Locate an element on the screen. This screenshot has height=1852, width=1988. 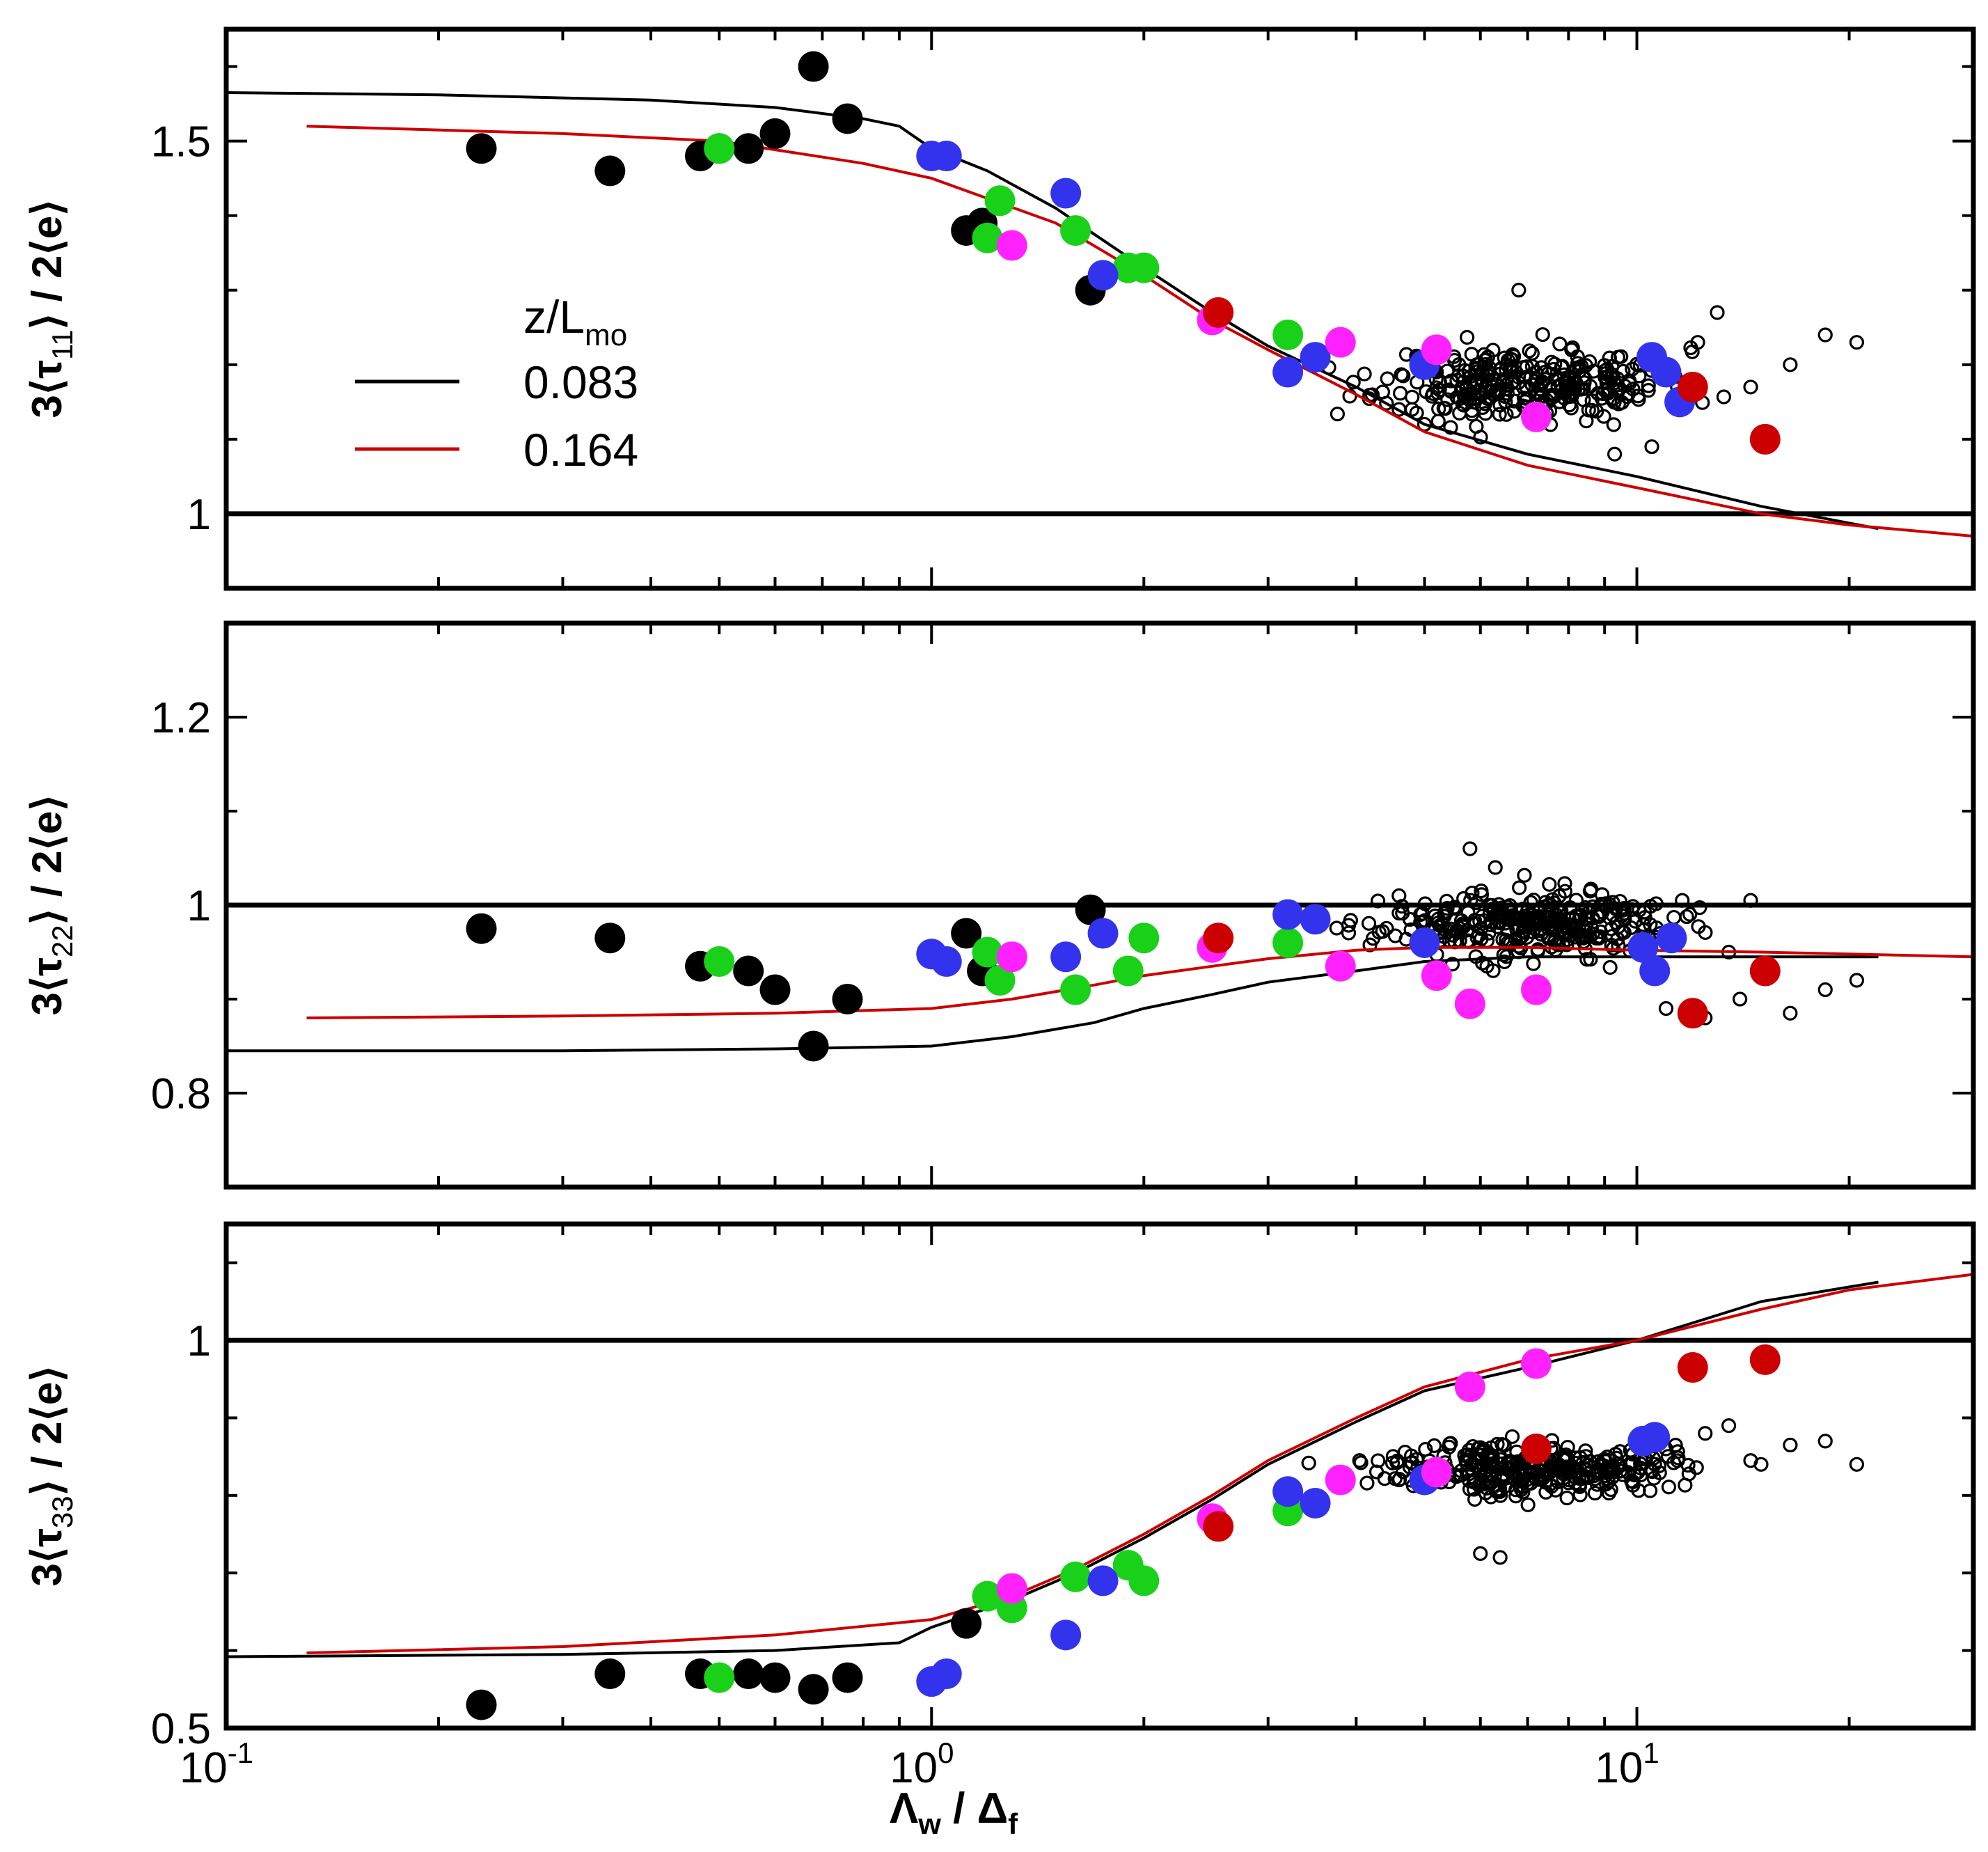
y-tick-label: 1 is located at coordinates (199, 1341).